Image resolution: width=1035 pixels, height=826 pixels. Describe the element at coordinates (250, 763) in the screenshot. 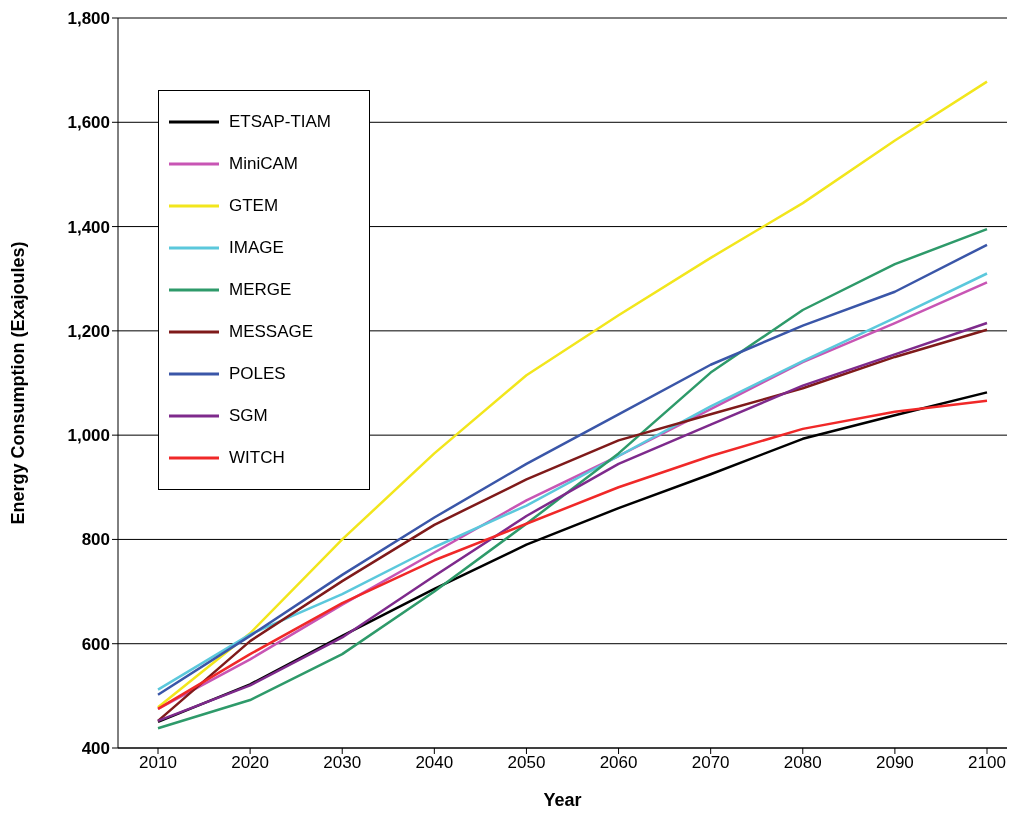

I see `x-tick-label: 2020` at that location.